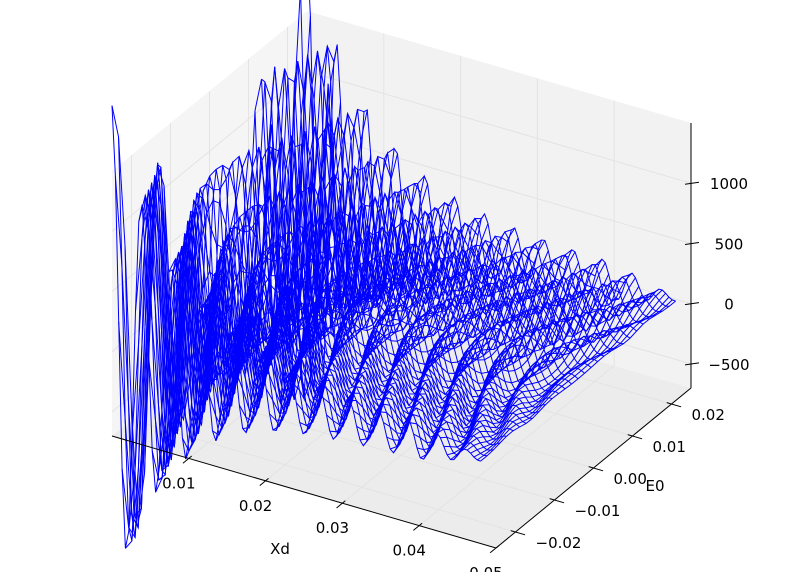  I want to click on x-axis-label: Xd, so click(280, 549).